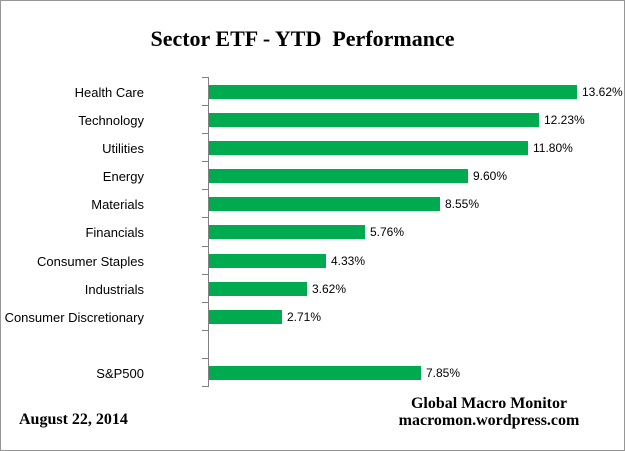 The image size is (625, 451). What do you see at coordinates (123, 148) in the screenshot?
I see `category-label: Utilities` at bounding box center [123, 148].